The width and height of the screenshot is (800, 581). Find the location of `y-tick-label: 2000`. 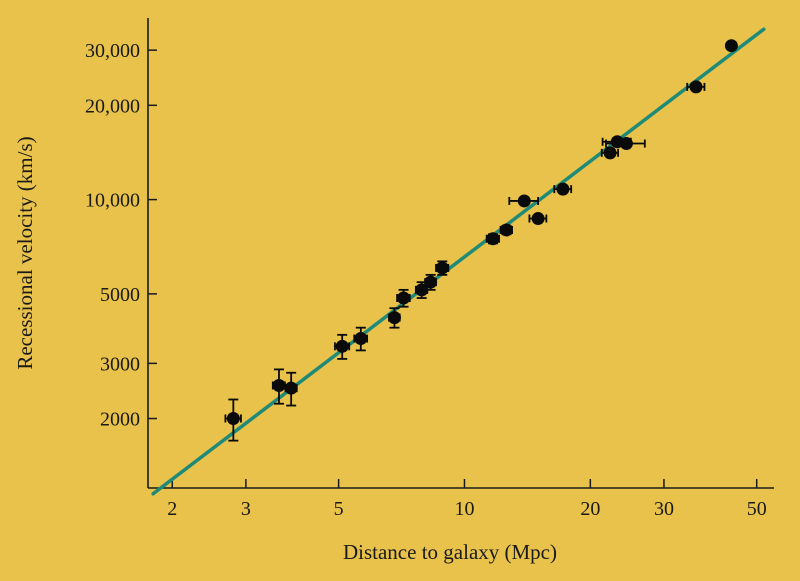

y-tick-label: 2000 is located at coordinates (120, 420).